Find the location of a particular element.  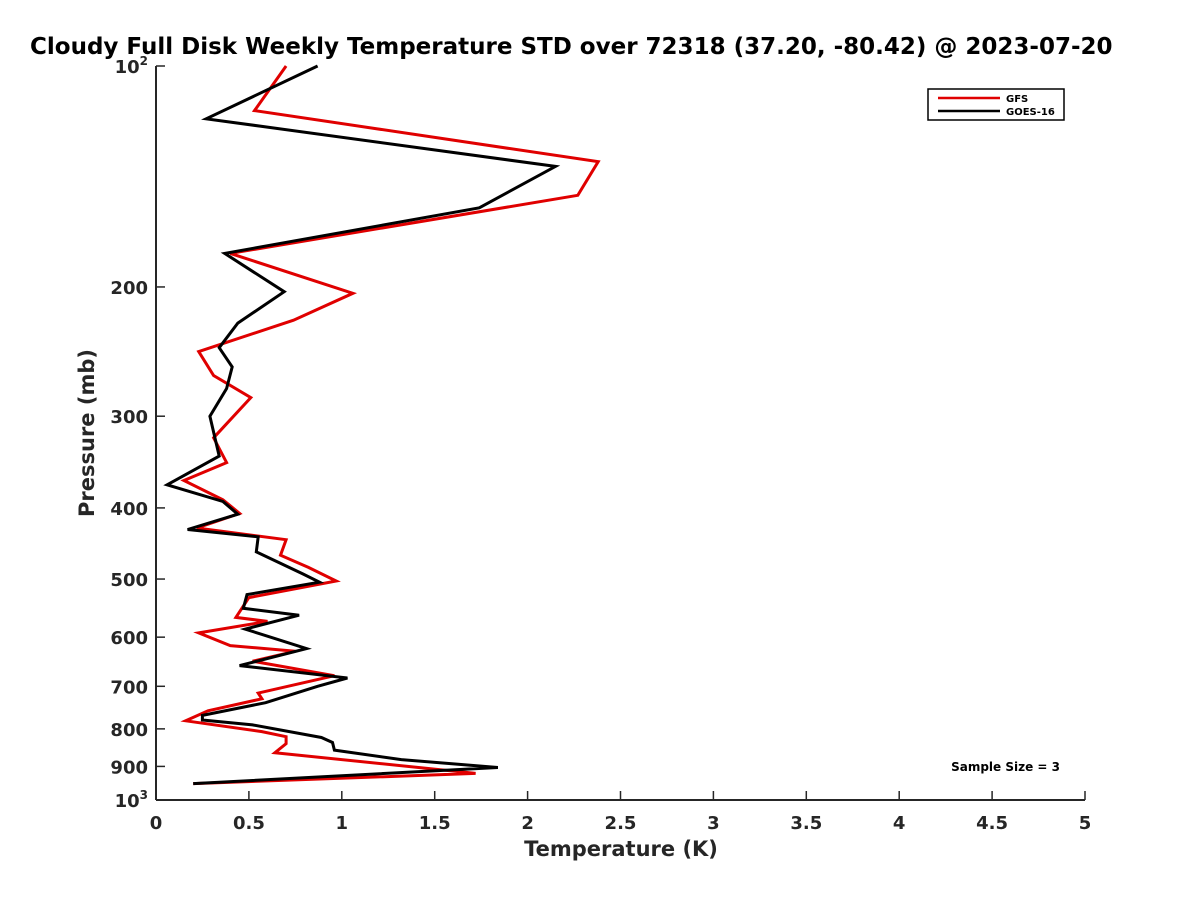

y-axis-label: Pressure (mb) is located at coordinates (87, 433).